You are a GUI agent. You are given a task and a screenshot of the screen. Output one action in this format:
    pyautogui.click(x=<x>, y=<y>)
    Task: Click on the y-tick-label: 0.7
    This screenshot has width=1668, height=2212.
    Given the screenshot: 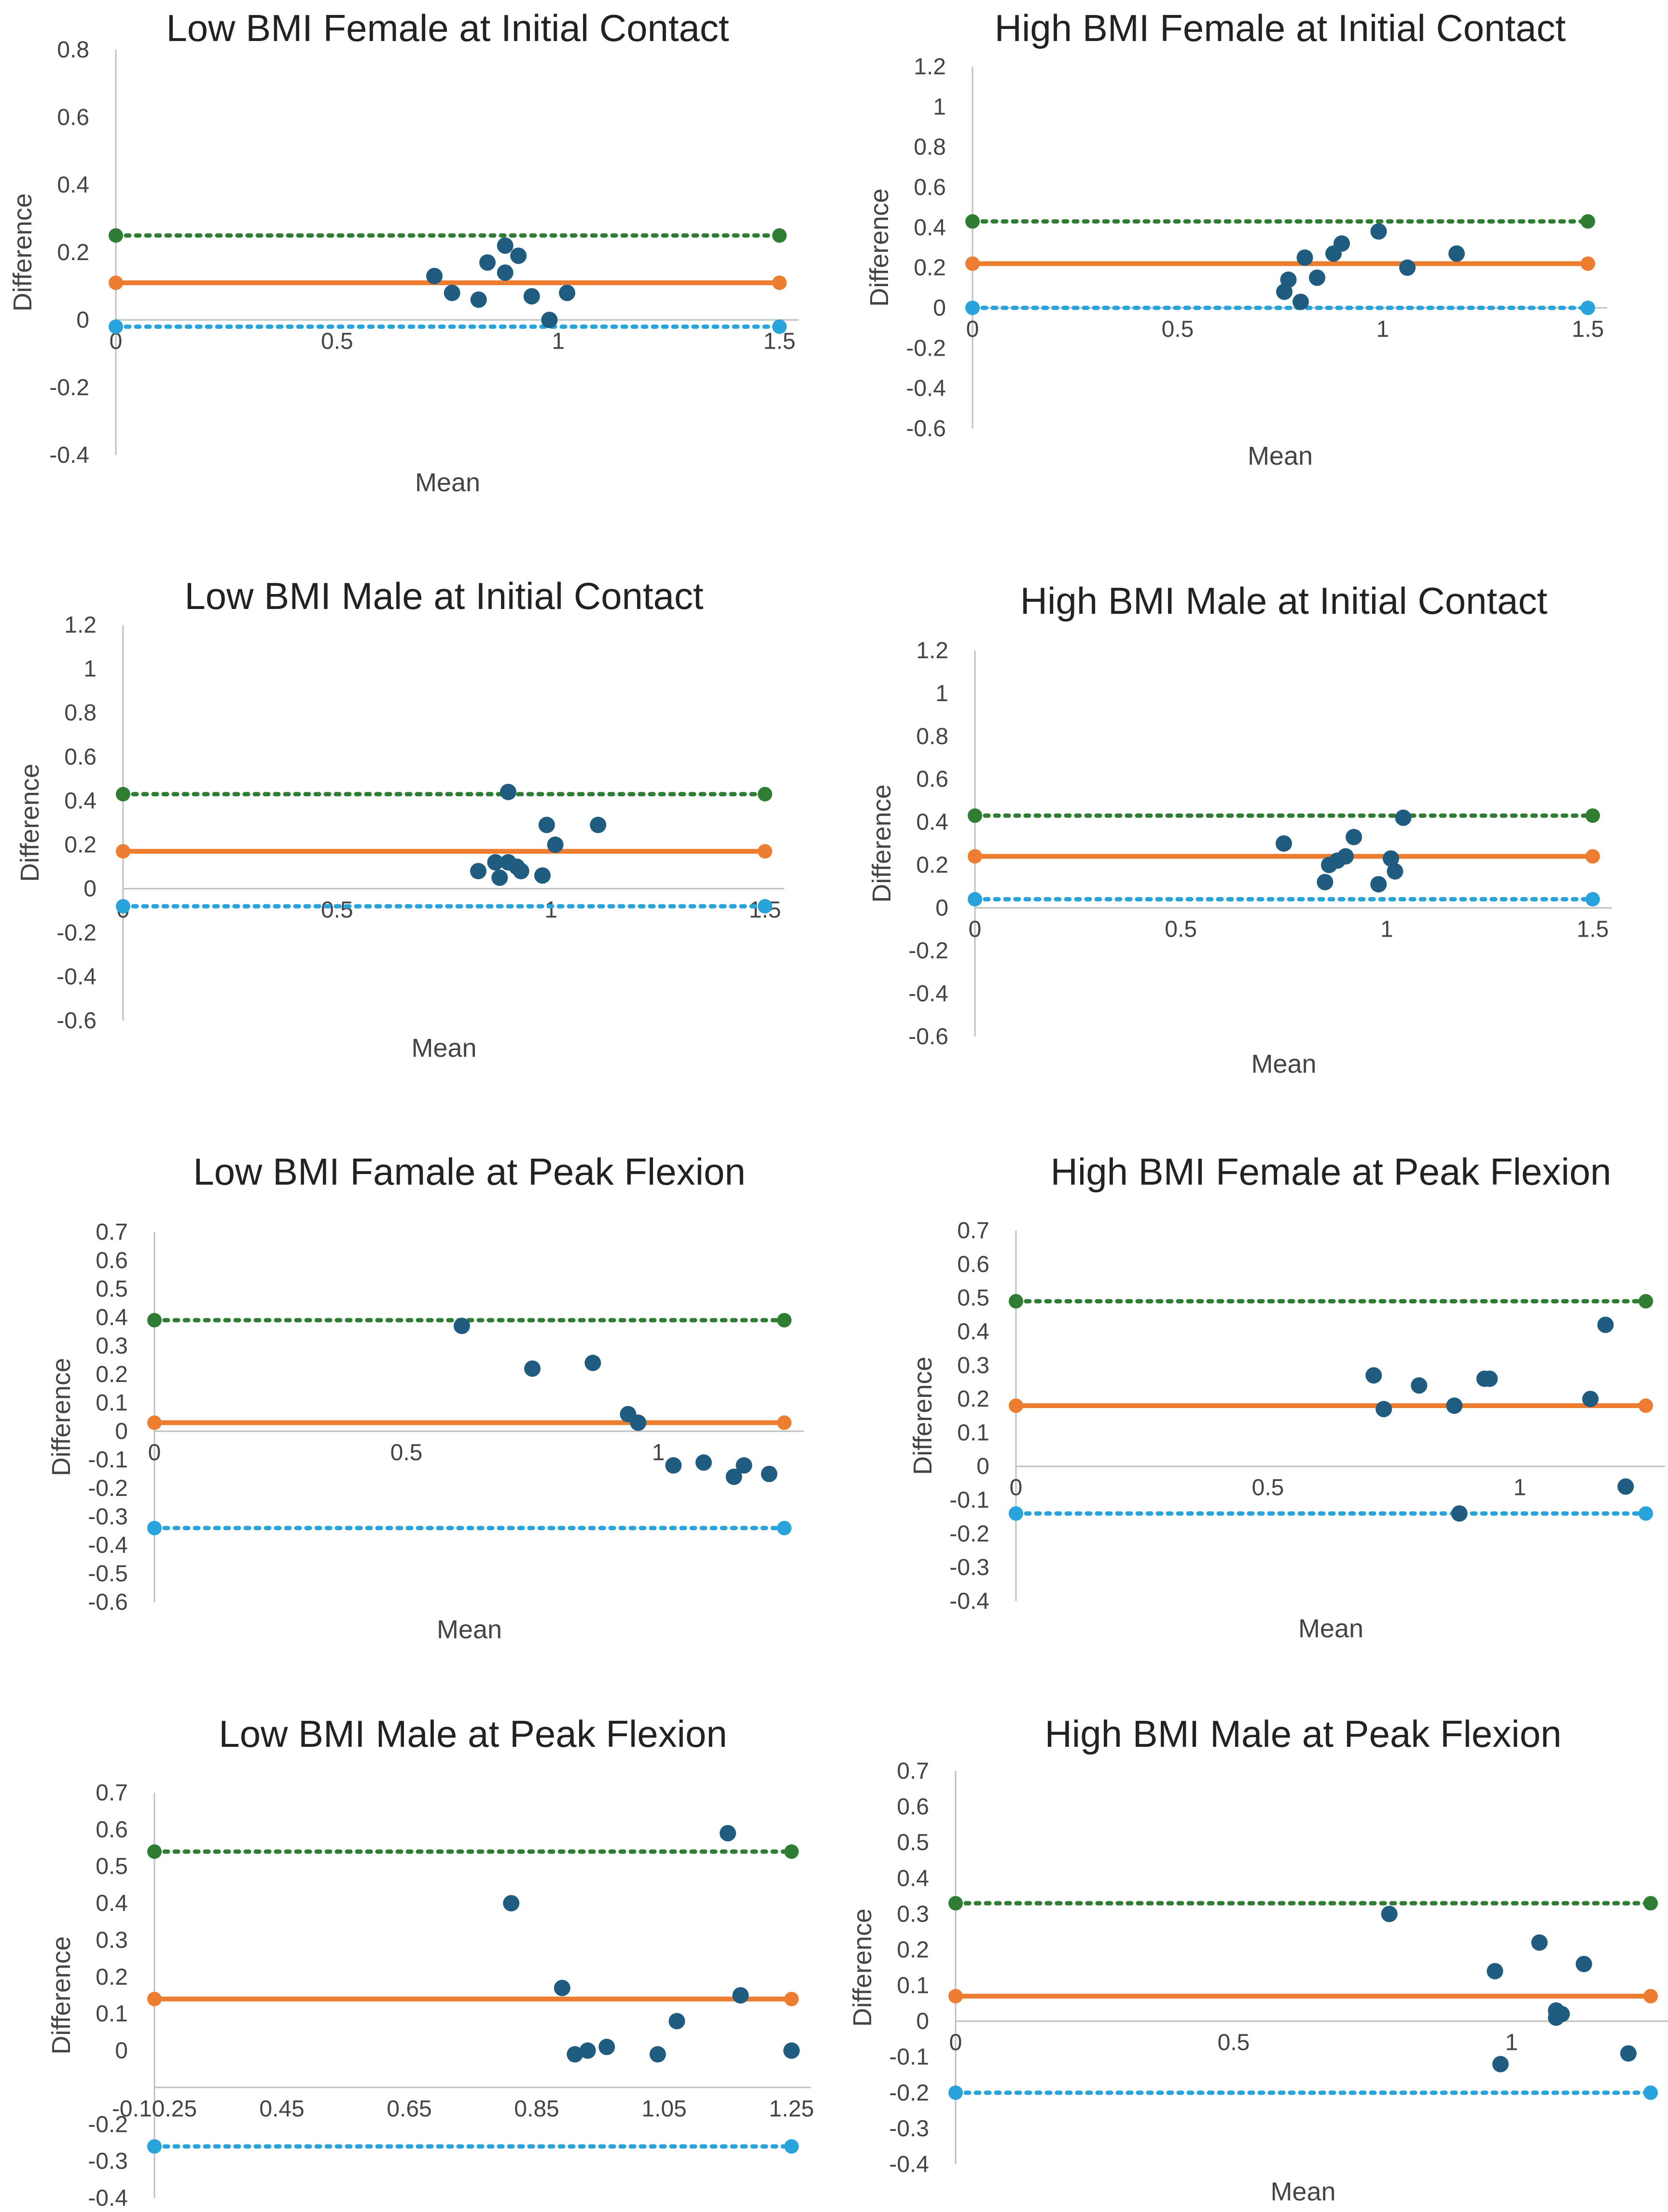 What is the action you would take?
    pyautogui.click(x=973, y=1231)
    